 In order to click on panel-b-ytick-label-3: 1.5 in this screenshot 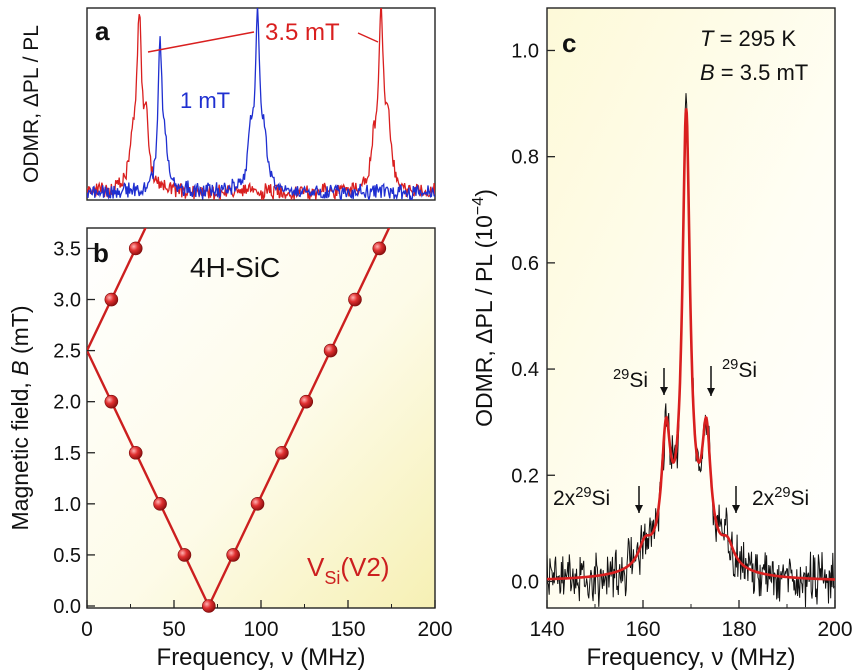, I will do `click(67, 454)`.